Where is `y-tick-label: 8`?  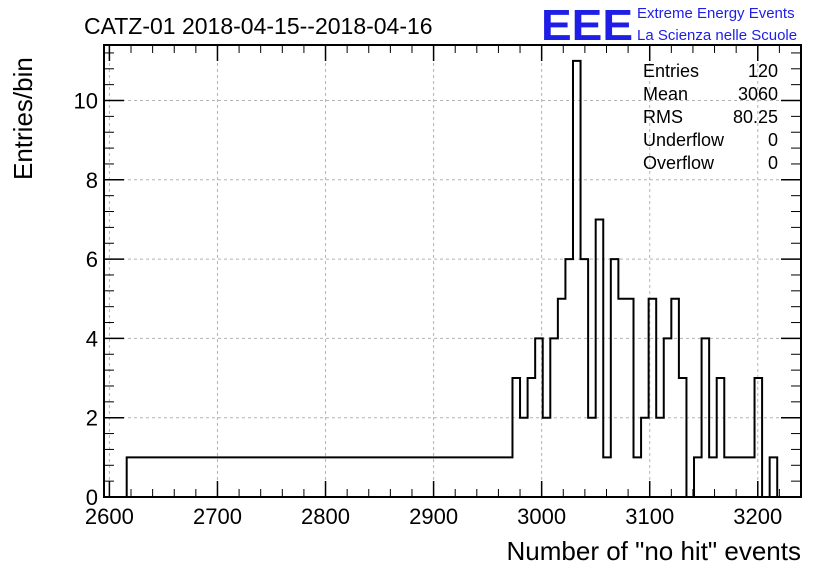
y-tick-label: 8 is located at coordinates (92, 180).